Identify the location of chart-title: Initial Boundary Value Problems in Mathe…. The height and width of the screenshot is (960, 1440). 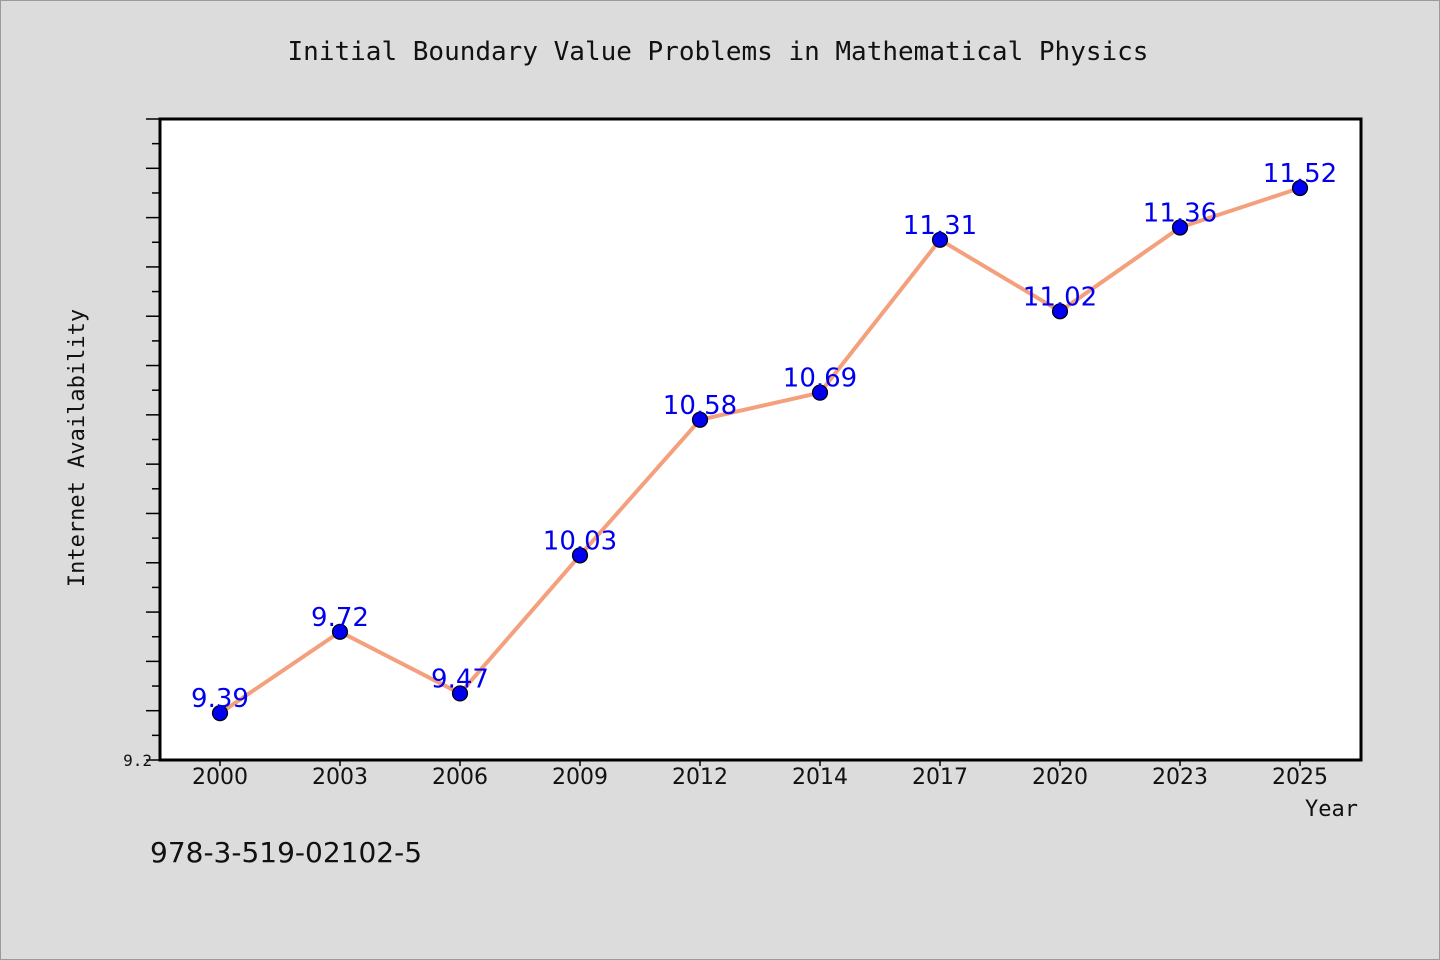
(718, 52).